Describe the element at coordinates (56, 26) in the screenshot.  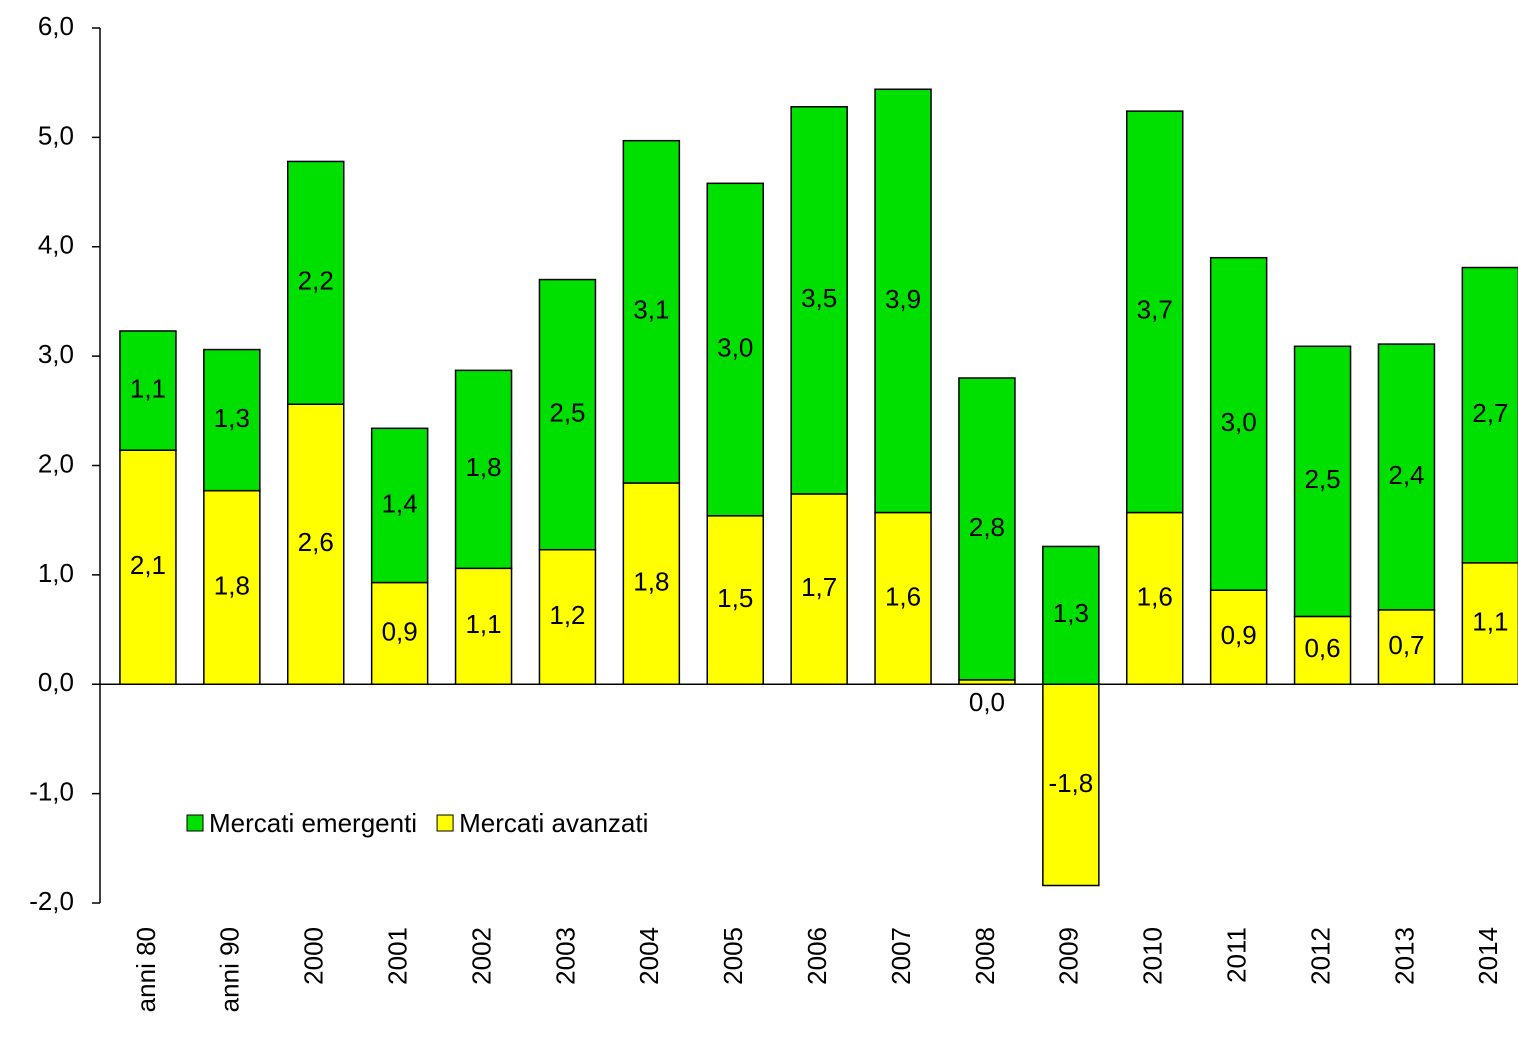
I see `y-tick-label: 6,0` at that location.